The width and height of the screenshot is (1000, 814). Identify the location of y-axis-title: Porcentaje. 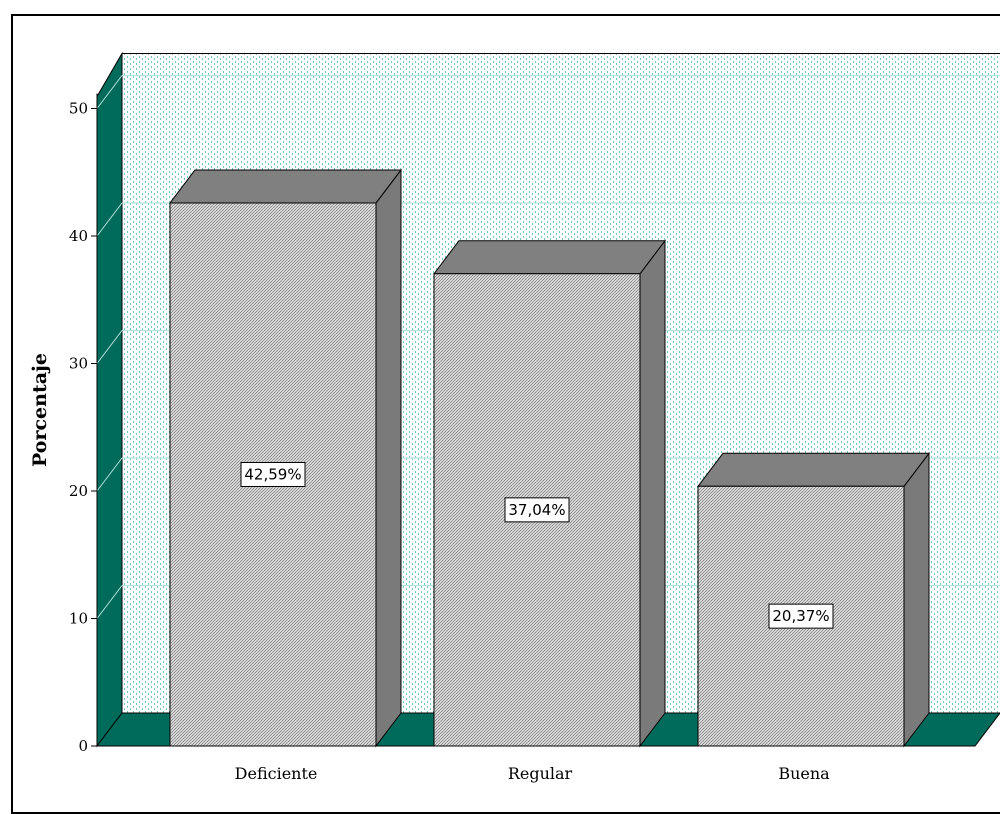
(40, 410).